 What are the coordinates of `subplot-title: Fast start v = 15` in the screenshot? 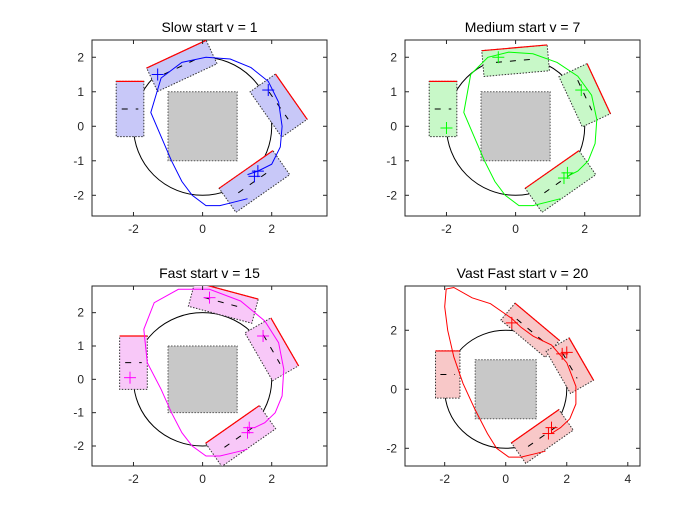 It's located at (209, 273).